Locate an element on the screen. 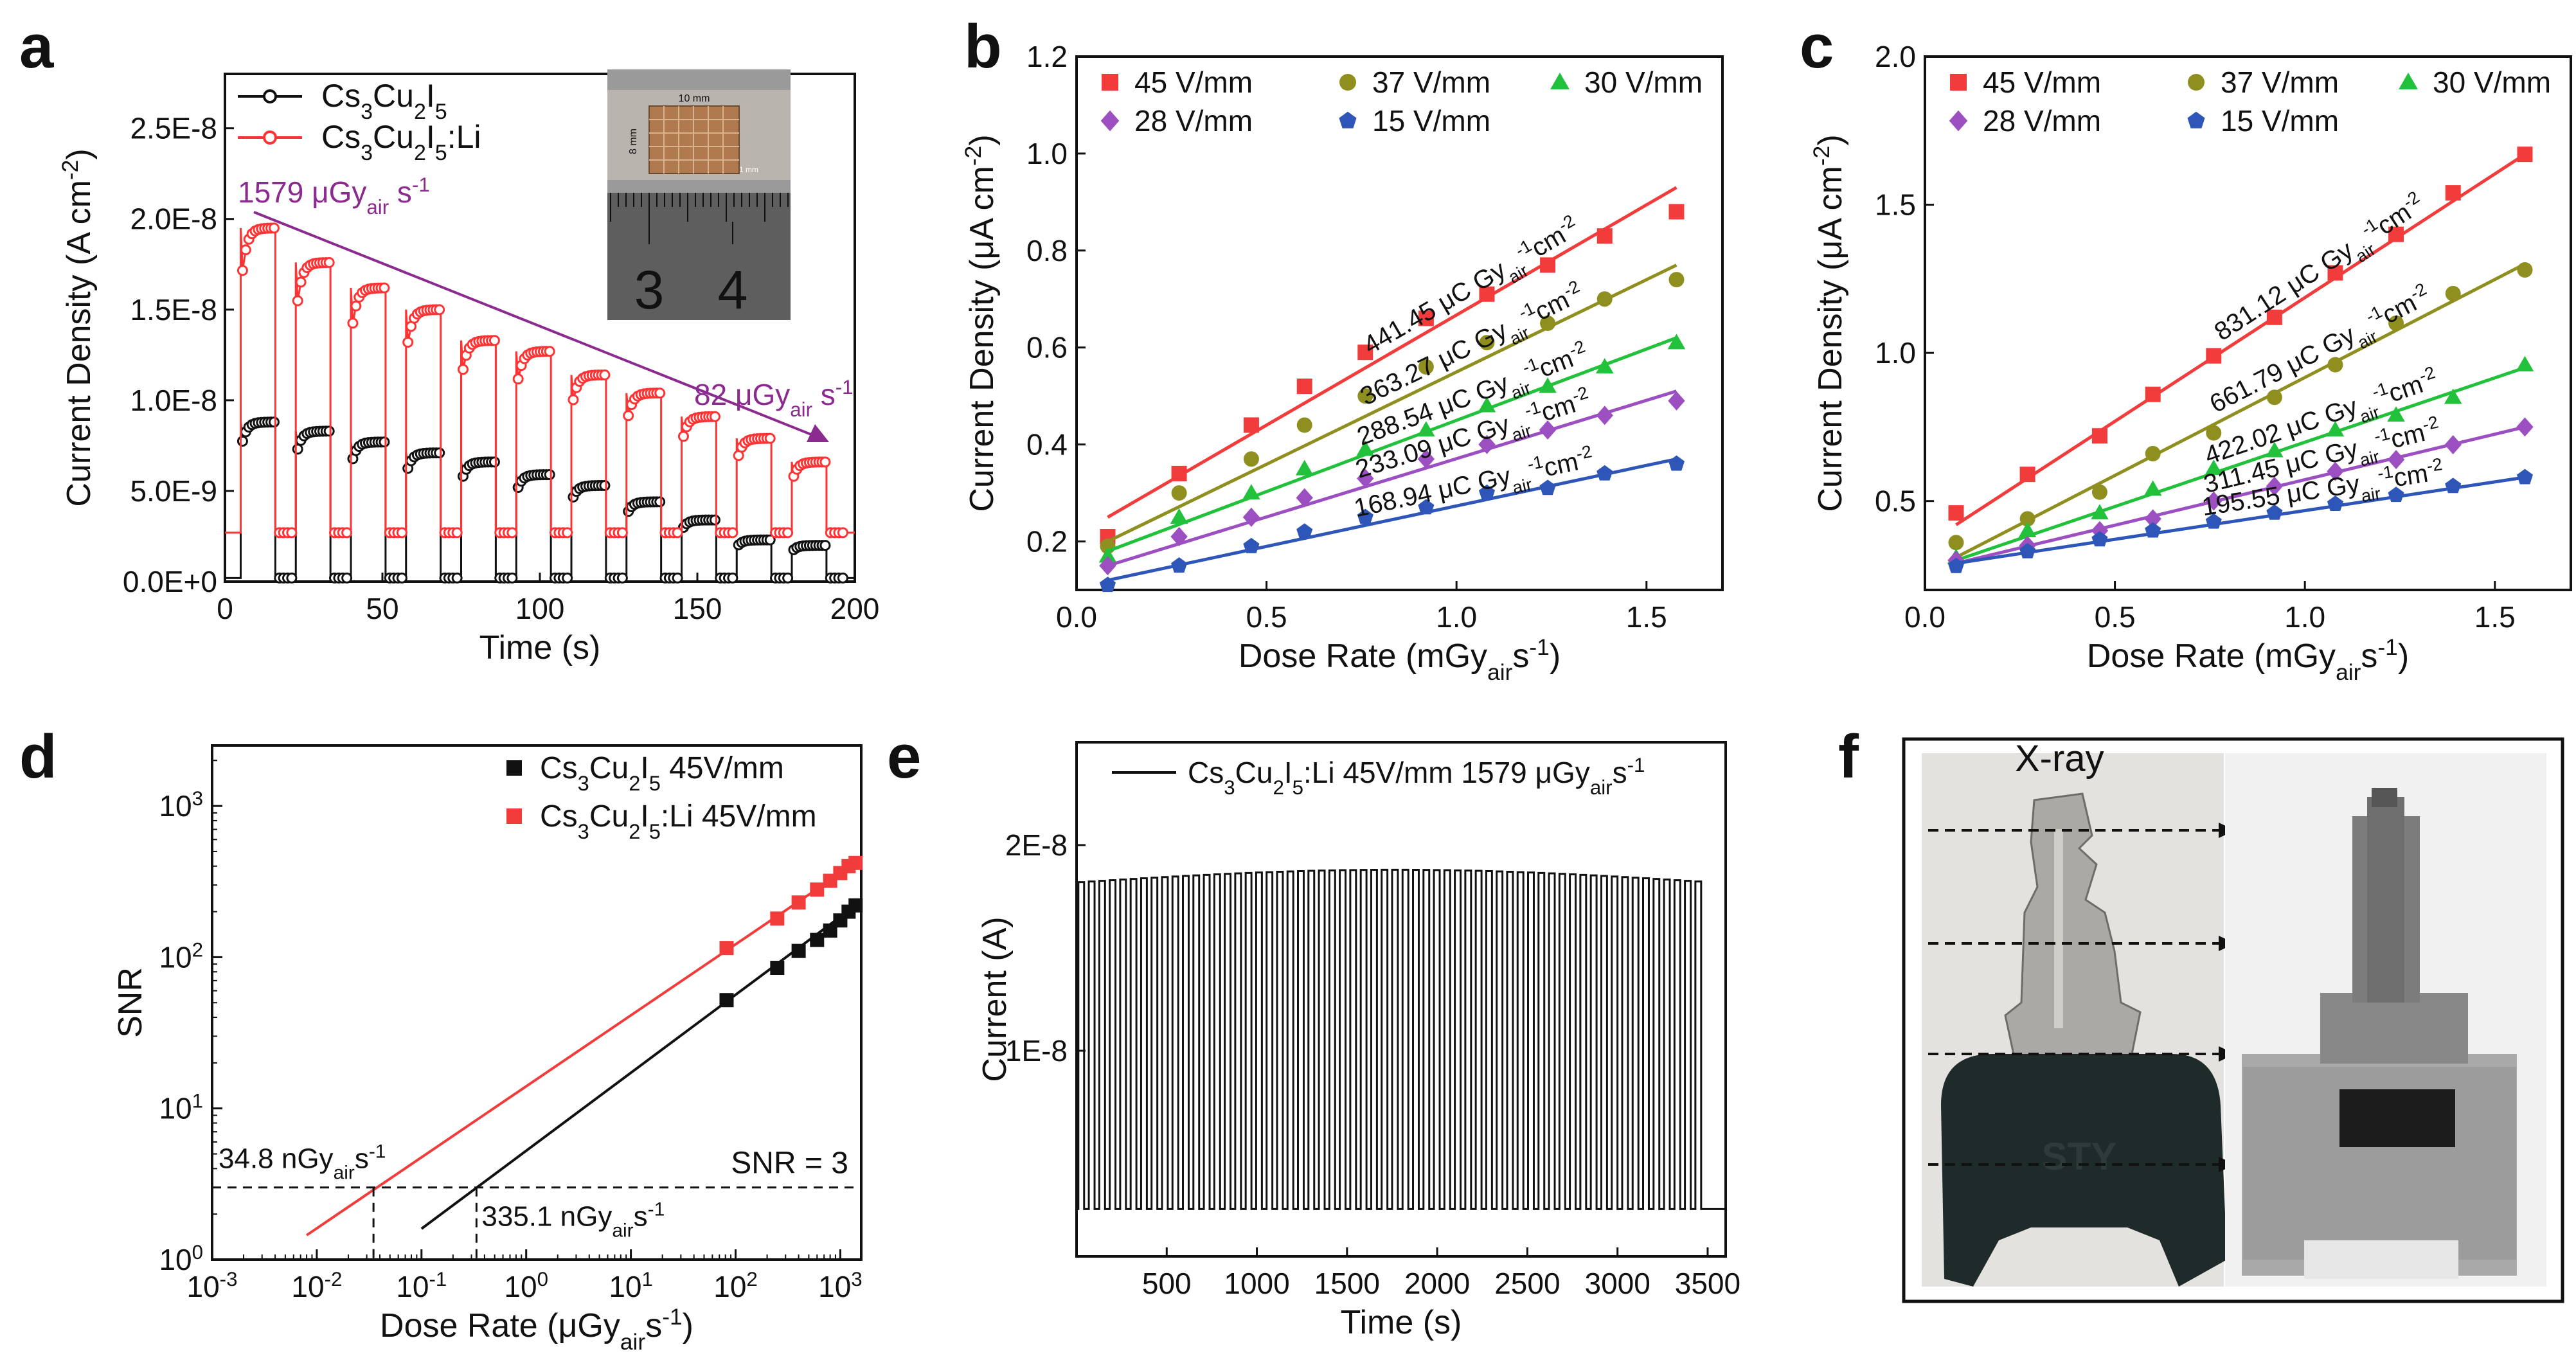 The height and width of the screenshot is (1365, 2576). lod-li-label-part: air is located at coordinates (344, 1172).